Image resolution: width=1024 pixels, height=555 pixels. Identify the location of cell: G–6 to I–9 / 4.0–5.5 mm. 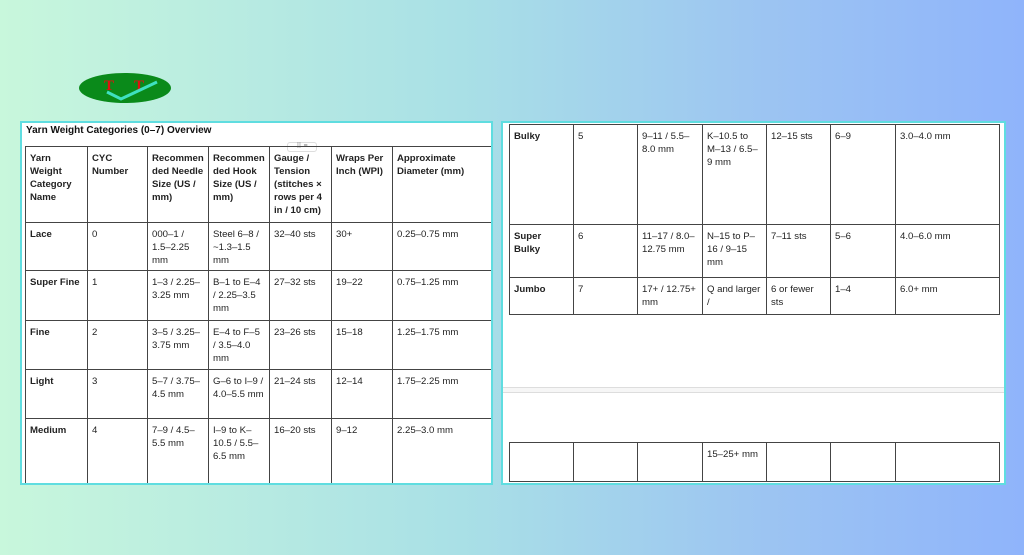
(239, 394).